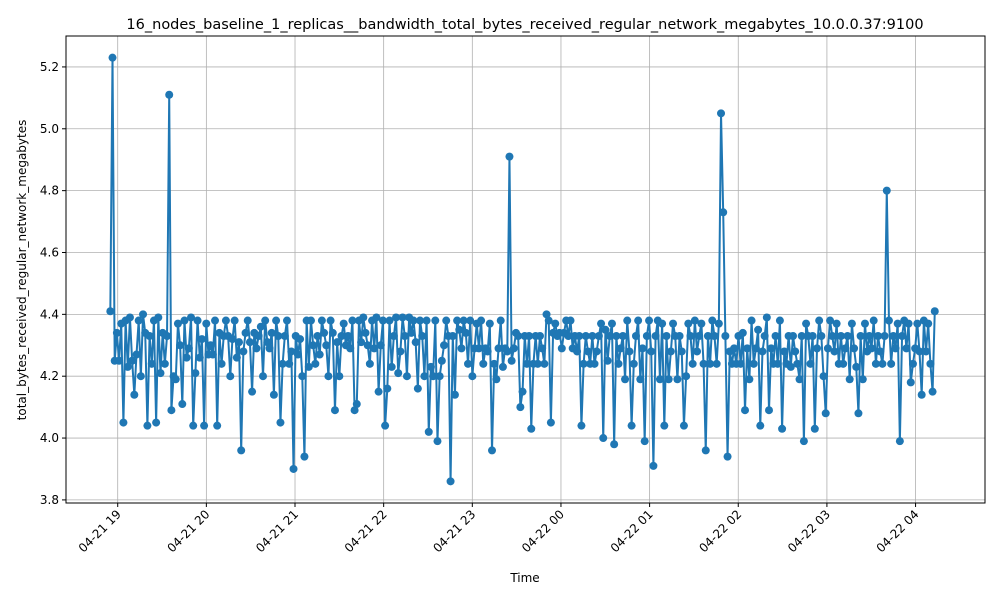 The image size is (1000, 600). Describe the element at coordinates (49, 376) in the screenshot. I see `y-tick-label: 4.2` at that location.